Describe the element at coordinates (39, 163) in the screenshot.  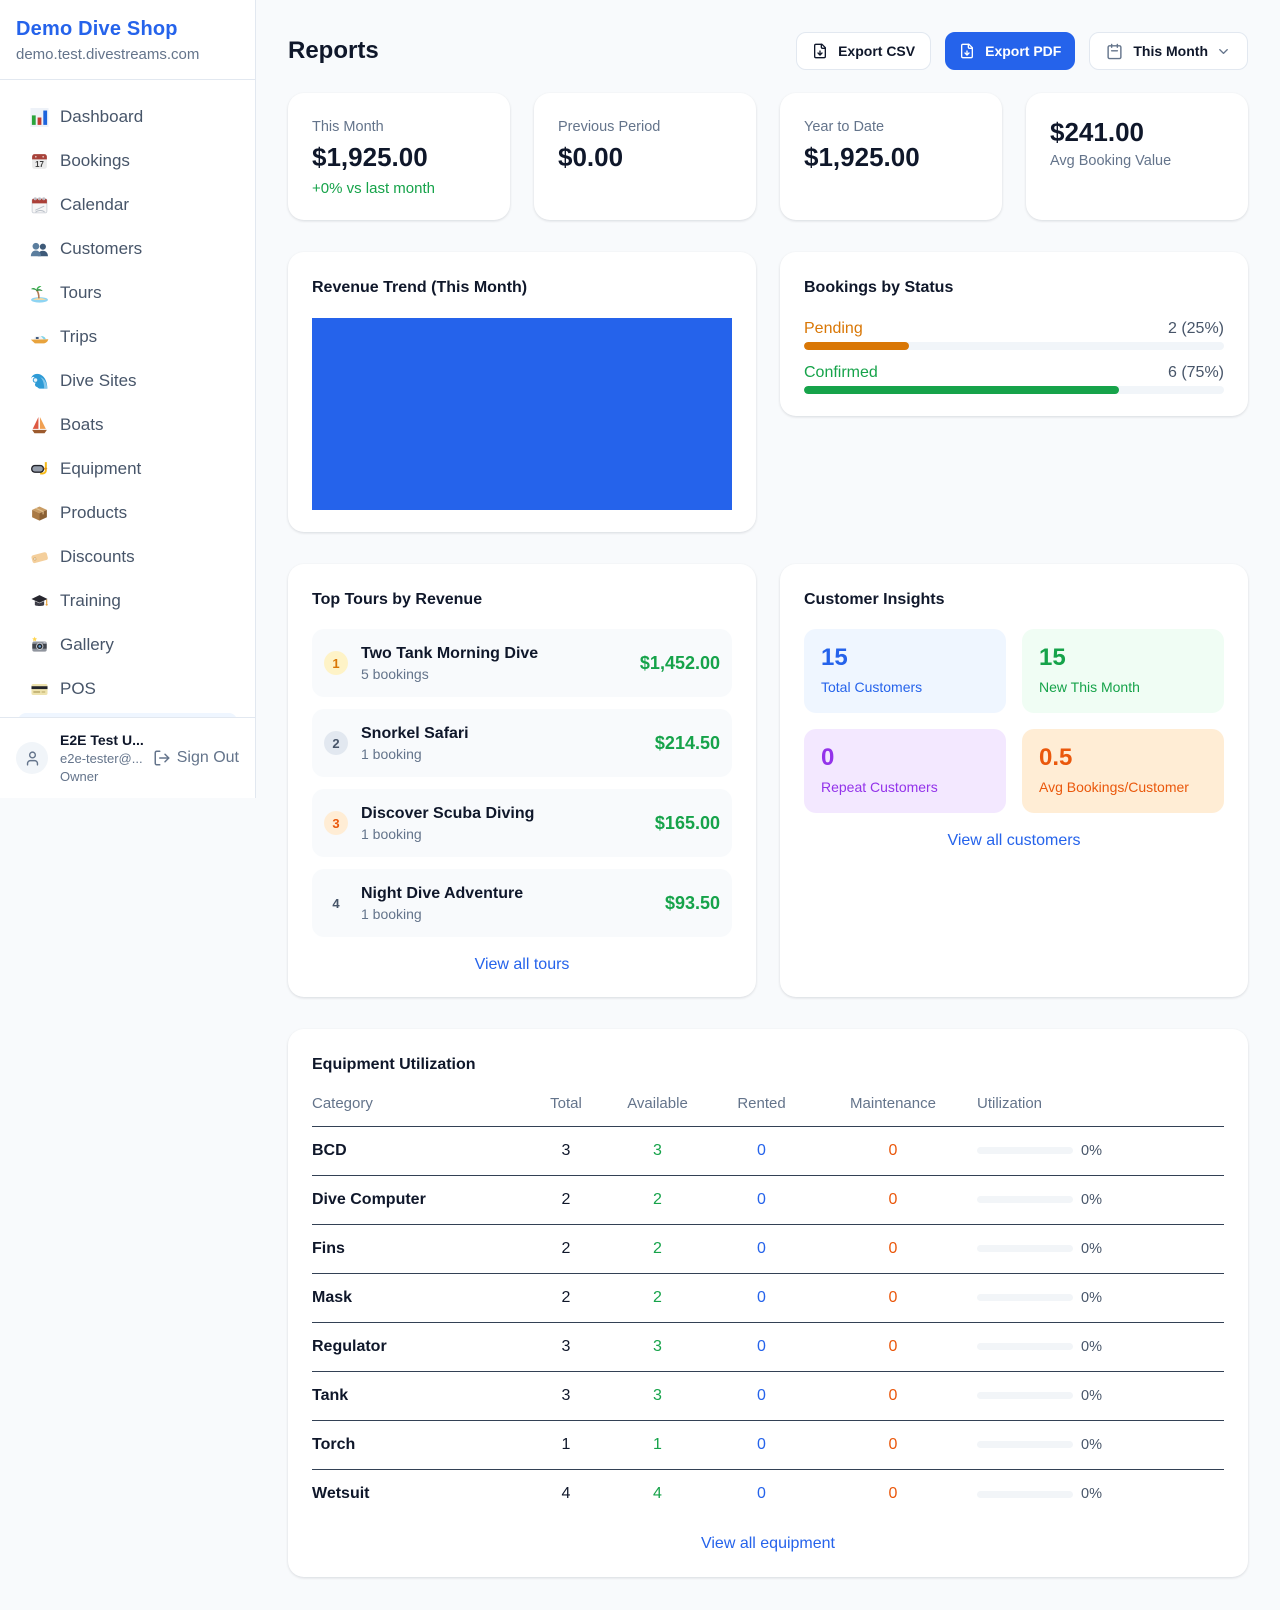
I see `svg-text: 17` at that location.